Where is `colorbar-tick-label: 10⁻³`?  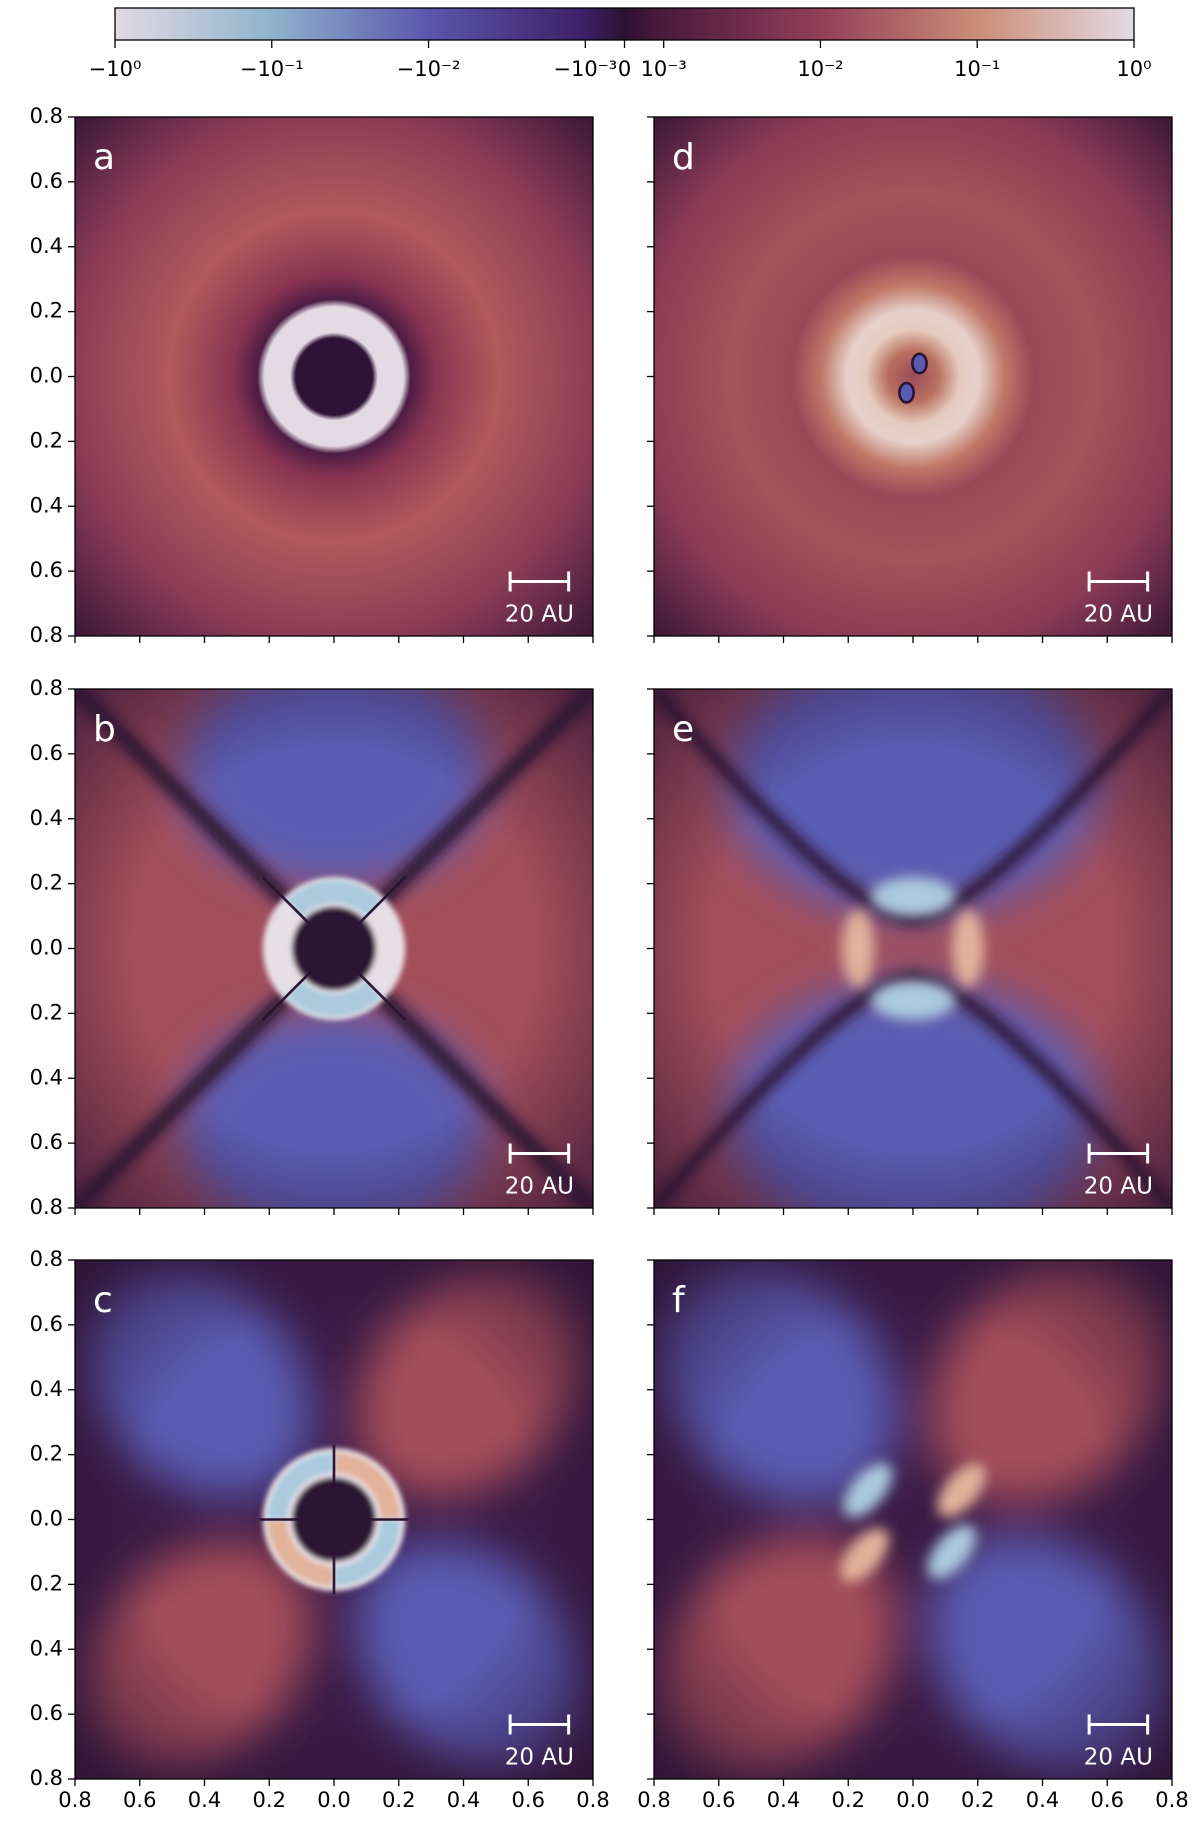
colorbar-tick-label: 10⁻³ is located at coordinates (664, 69).